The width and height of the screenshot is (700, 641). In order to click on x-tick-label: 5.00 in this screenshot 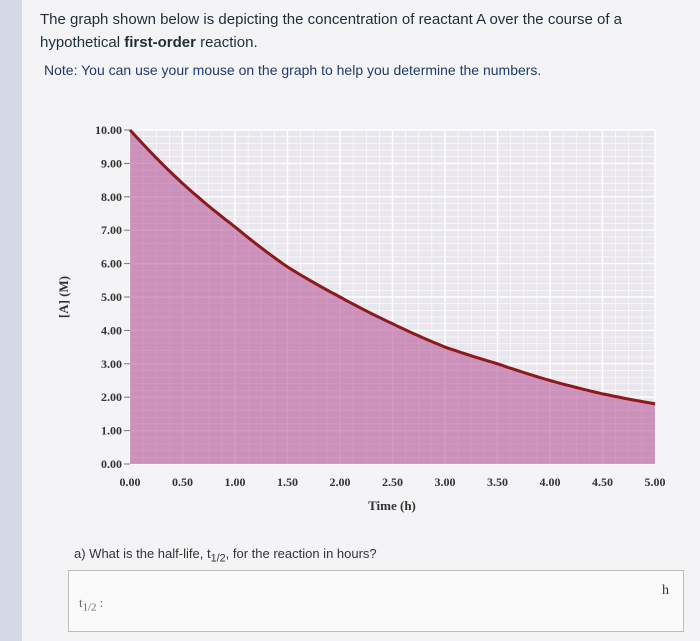, I will do `click(655, 482)`.